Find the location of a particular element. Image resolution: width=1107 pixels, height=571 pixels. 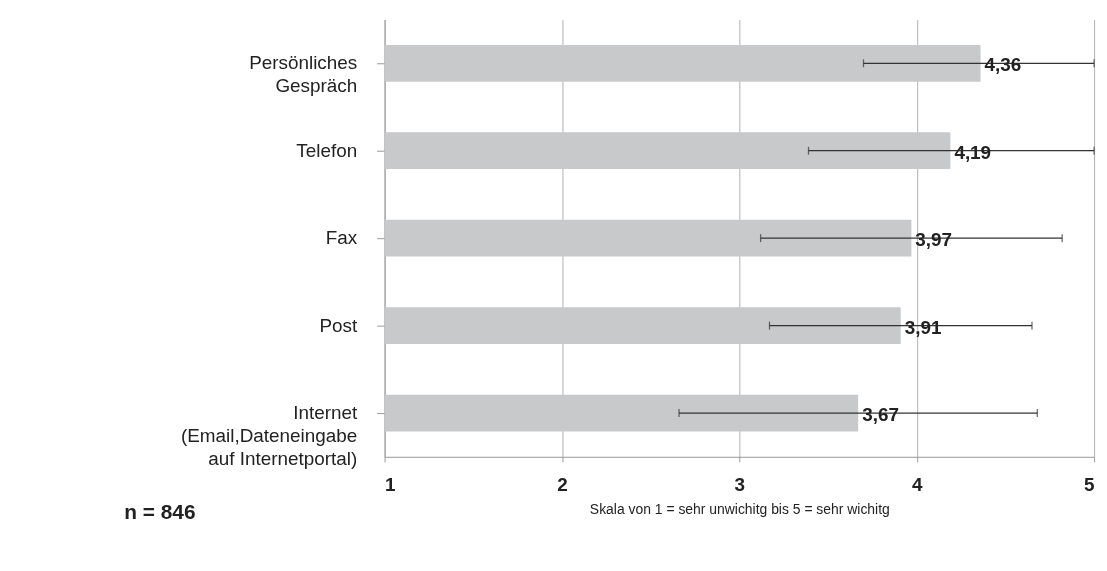

x-tick-label: 4 is located at coordinates (917, 485).